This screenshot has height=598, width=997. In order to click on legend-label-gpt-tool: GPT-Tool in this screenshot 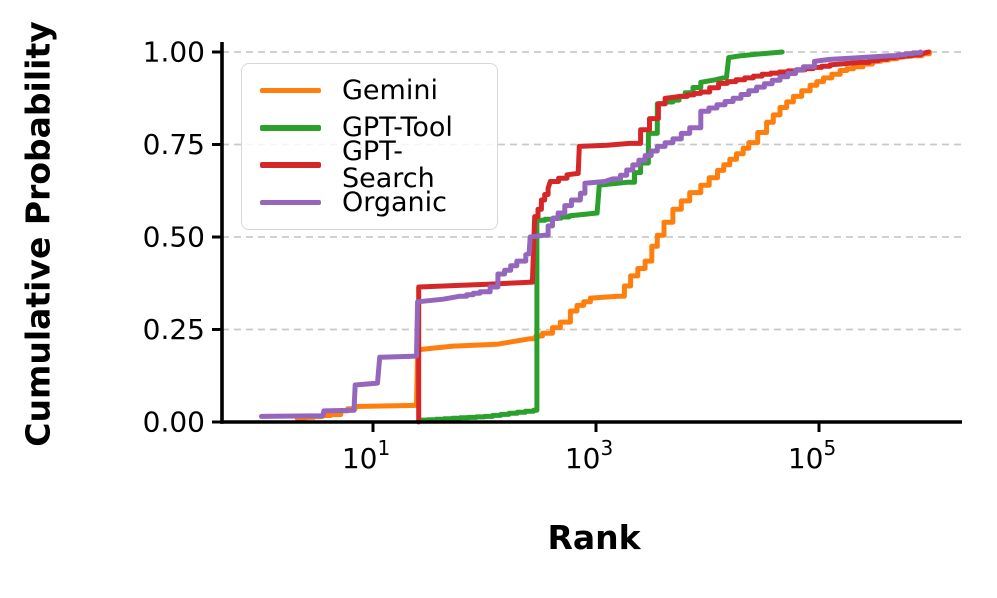, I will do `click(397, 128)`.